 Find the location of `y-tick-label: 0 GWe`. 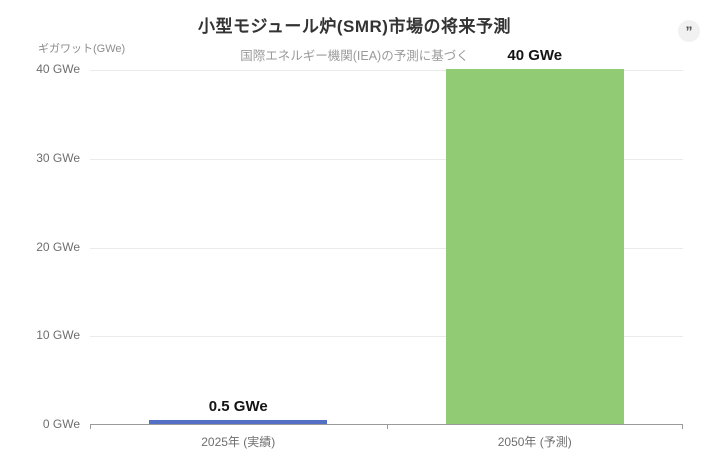

y-tick-label: 0 GWe is located at coordinates (61, 424).